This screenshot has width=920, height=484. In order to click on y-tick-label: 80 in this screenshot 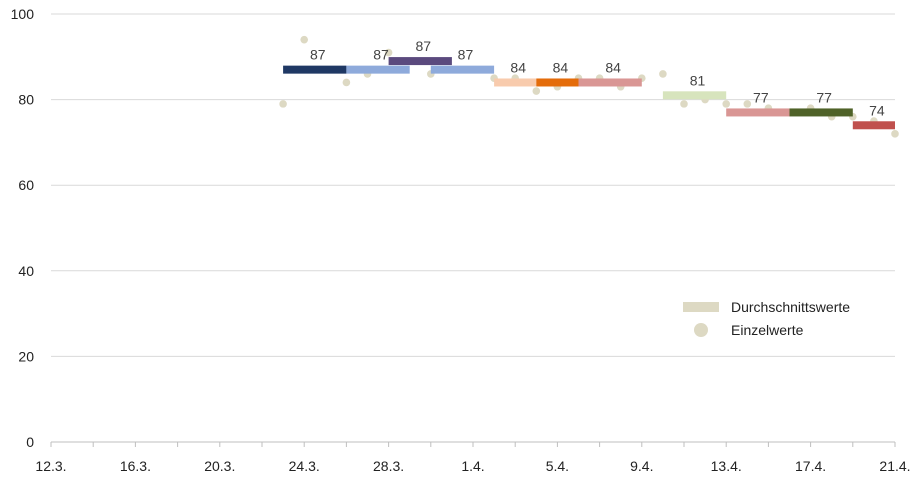, I will do `click(26, 100)`.